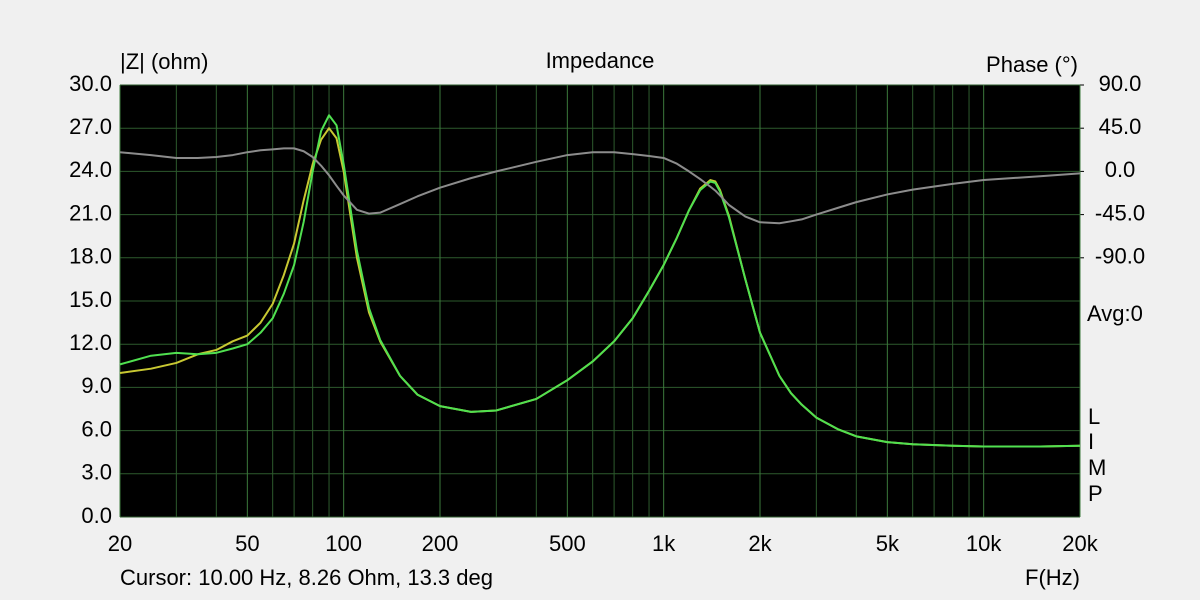  What do you see at coordinates (90, 342) in the screenshot?
I see `y-tick-label: 12.0` at bounding box center [90, 342].